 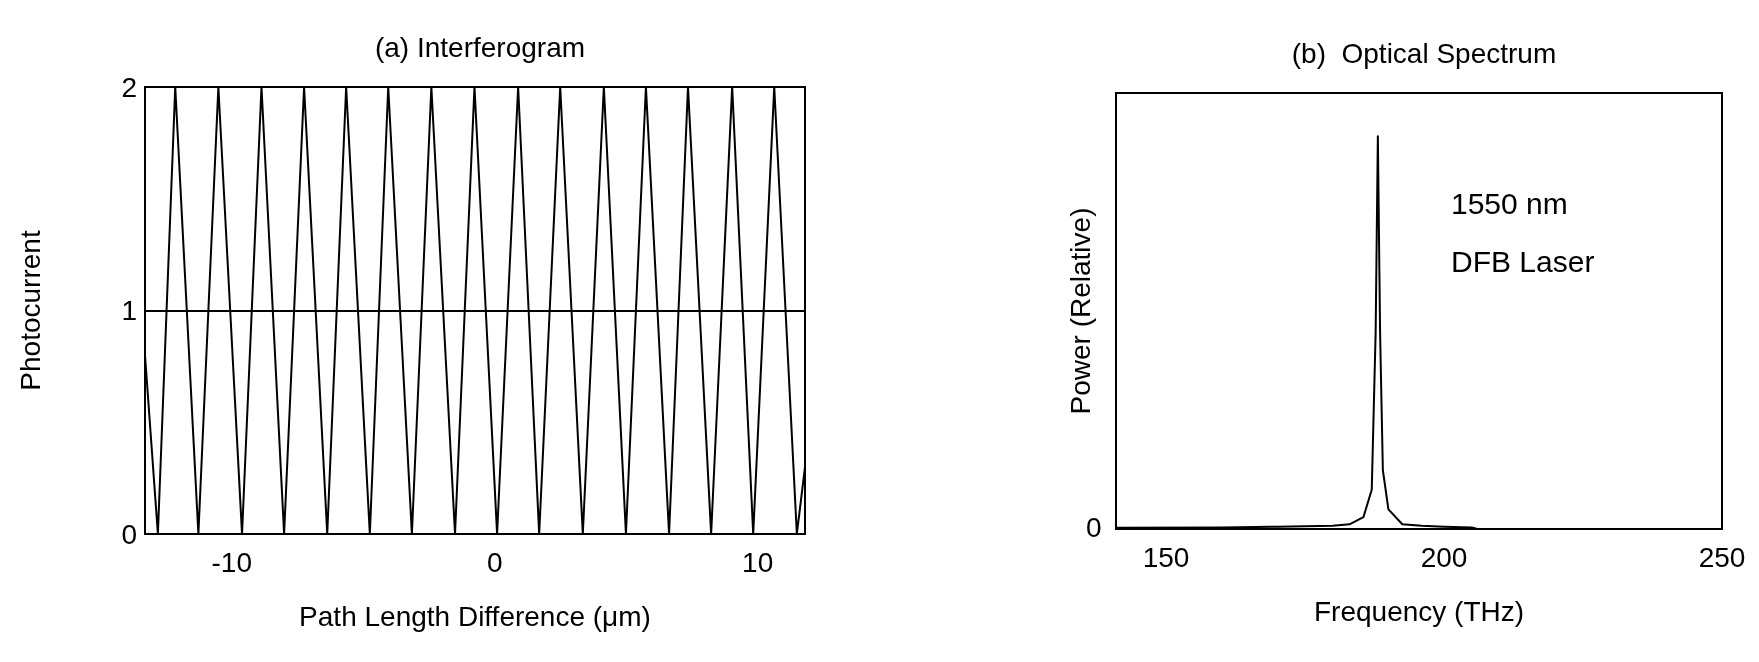 I want to click on x-axis-title: Frequency (THz), so click(x=1419, y=611).